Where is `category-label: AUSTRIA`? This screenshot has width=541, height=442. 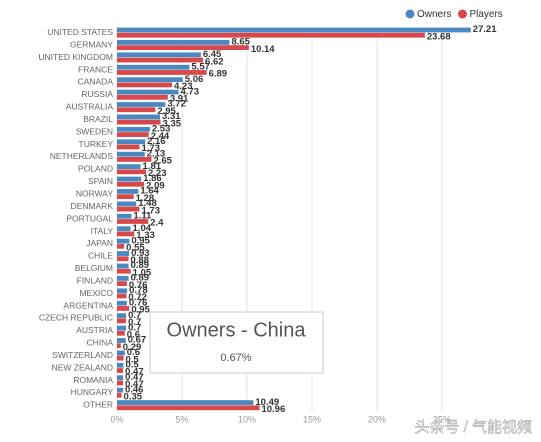
category-label: AUSTRIA is located at coordinates (94, 330).